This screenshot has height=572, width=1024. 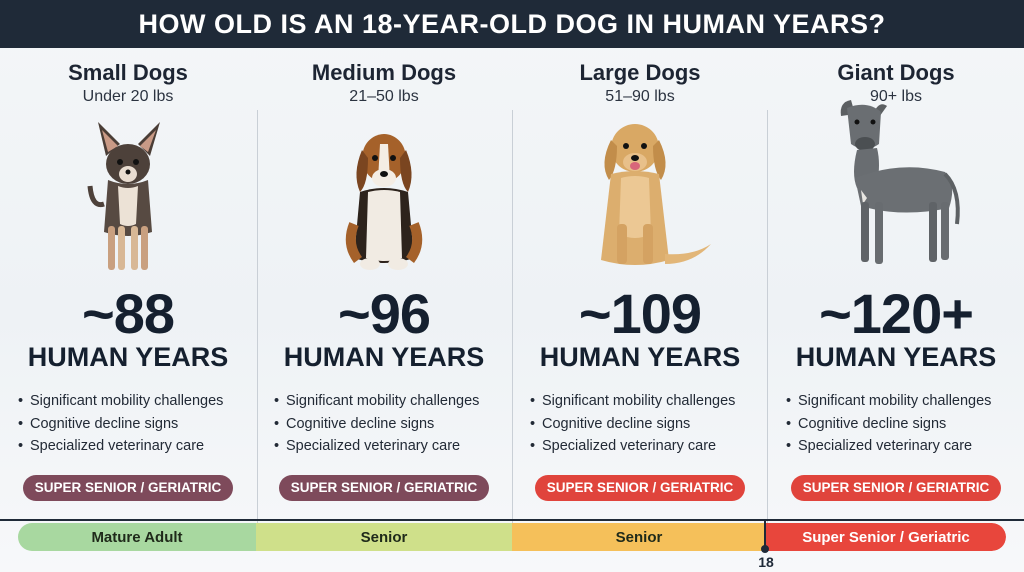 I want to click on beagle-icon, so click(x=384, y=194).